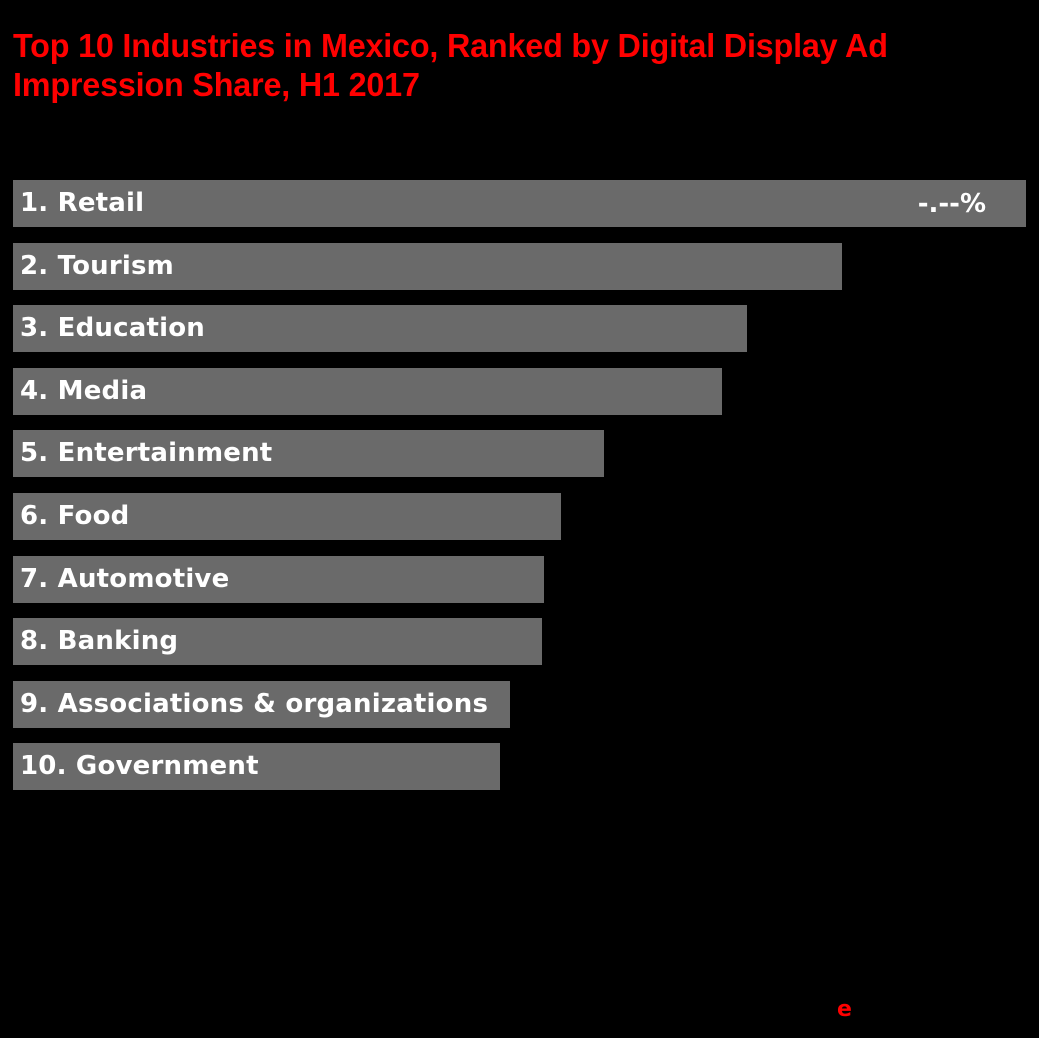 The image size is (1039, 1038). I want to click on bar-label: 5. Entertainment, so click(146, 453).